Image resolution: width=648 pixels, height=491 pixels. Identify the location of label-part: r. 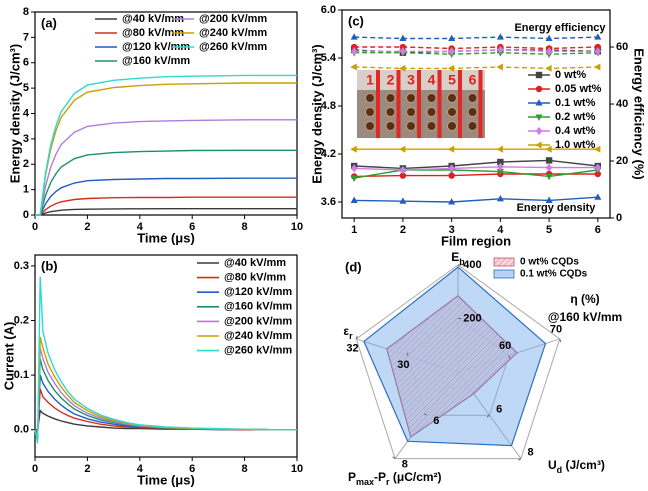
(388, 482).